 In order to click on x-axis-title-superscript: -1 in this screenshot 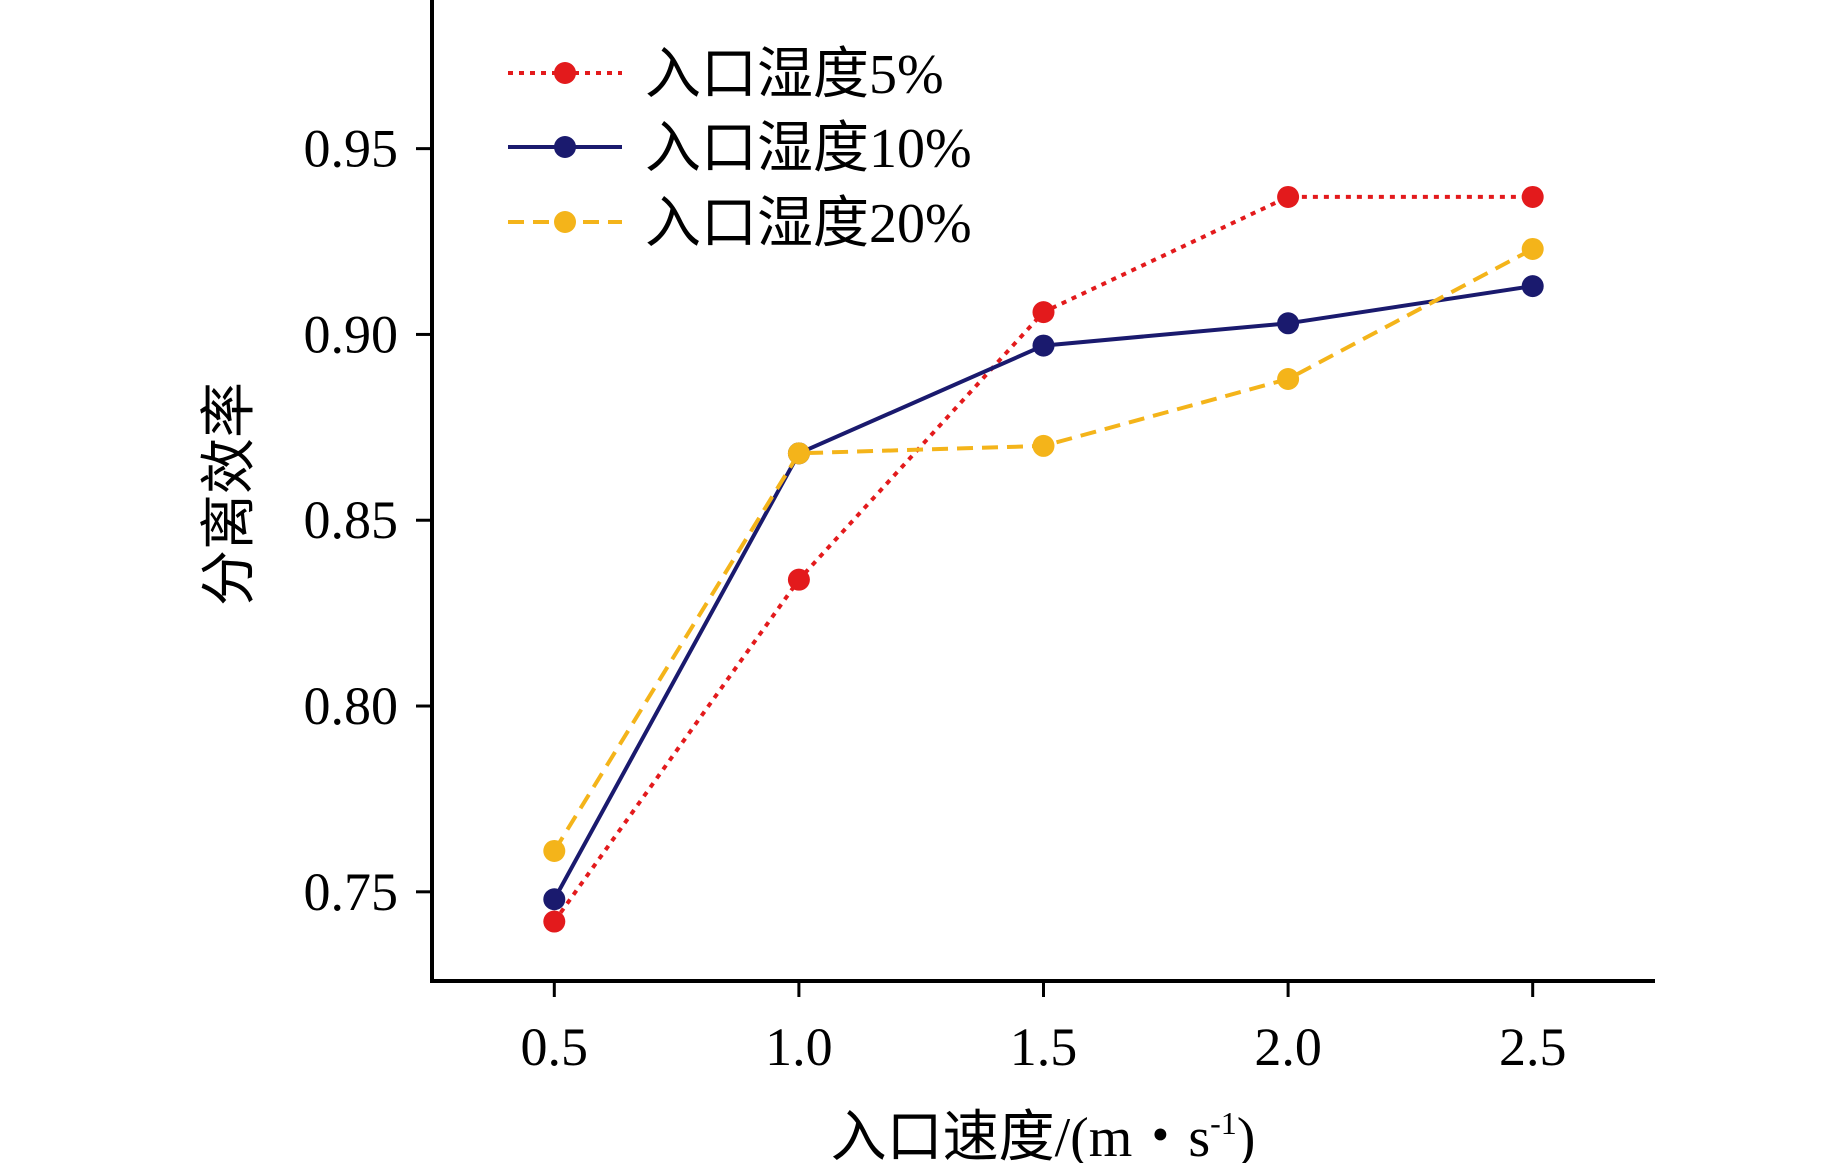, I will do `click(1223, 1123)`.